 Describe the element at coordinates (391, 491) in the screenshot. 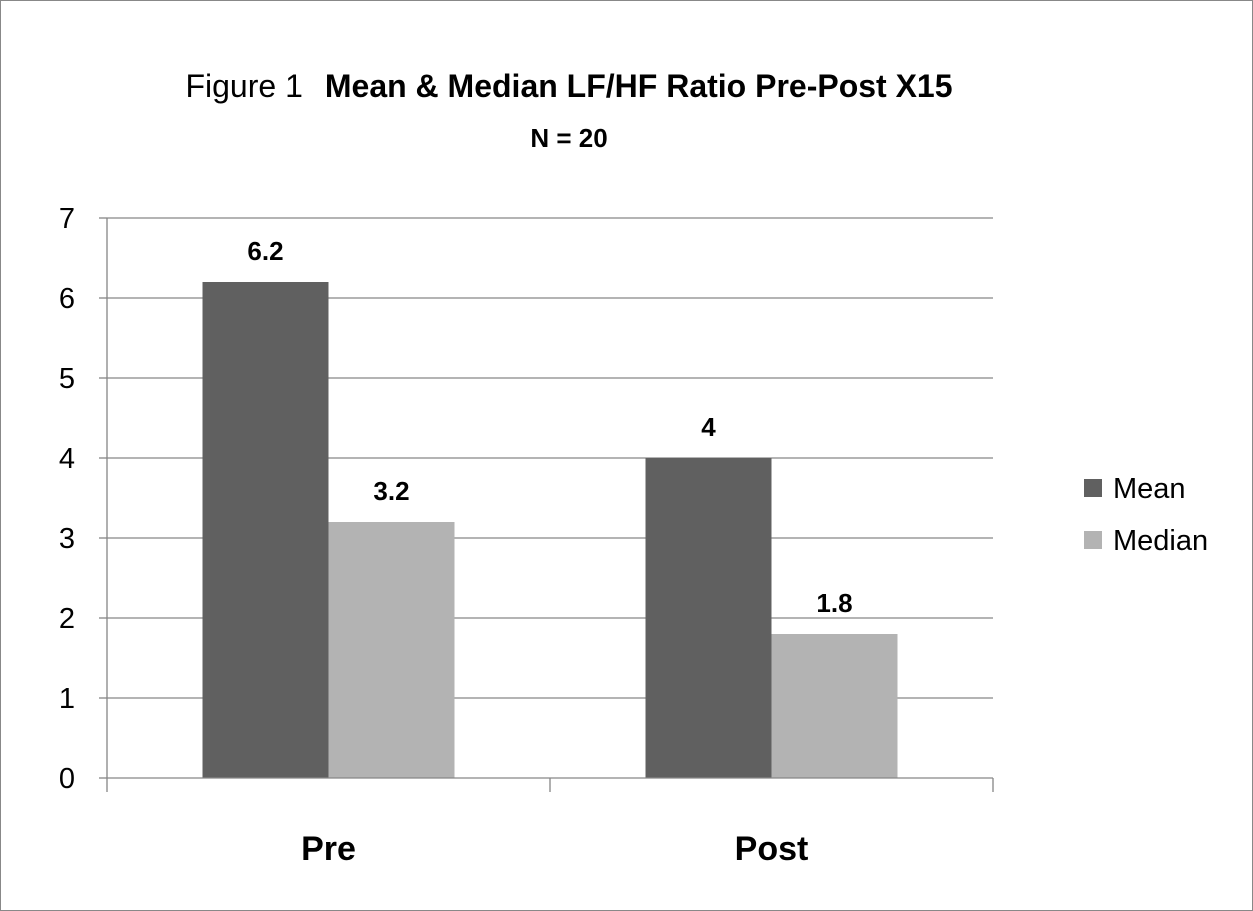

I see `data-label: 3.2` at that location.